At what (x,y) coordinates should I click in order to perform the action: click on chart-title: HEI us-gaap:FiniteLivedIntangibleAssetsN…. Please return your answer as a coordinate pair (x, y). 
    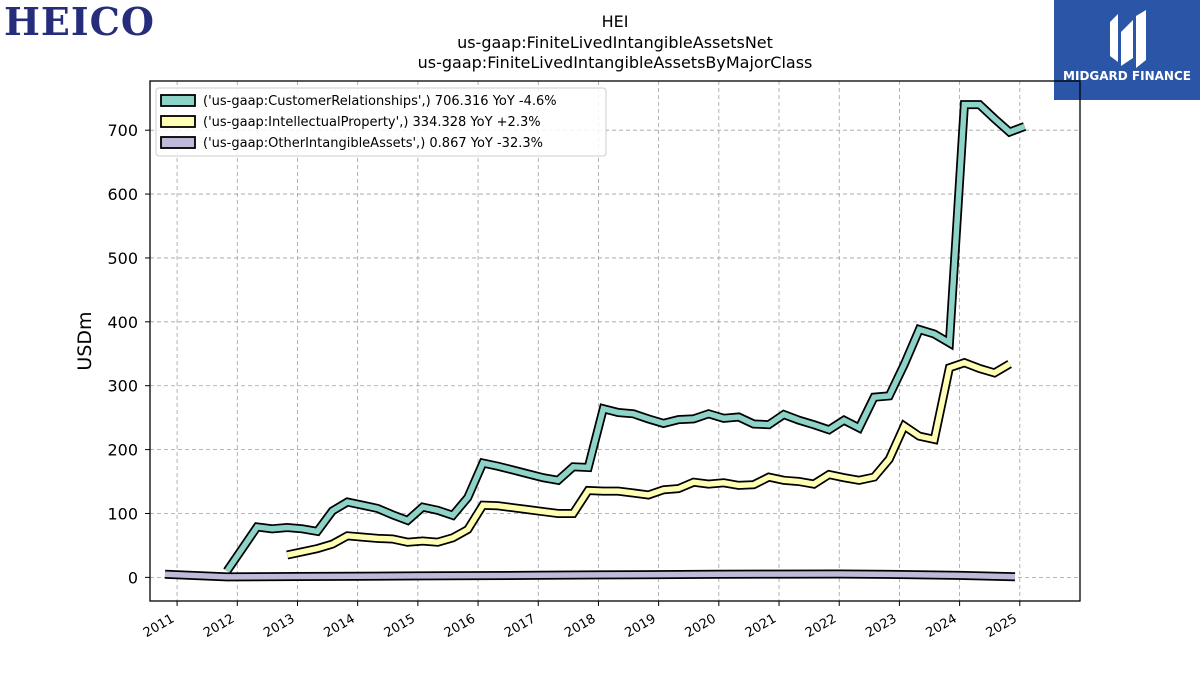
    Looking at the image, I should click on (615, 42).